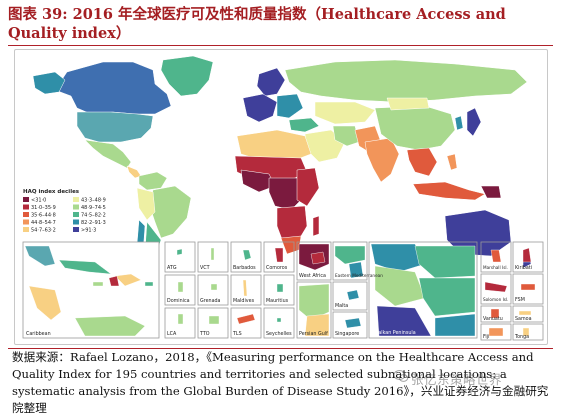 This screenshot has height=417, width=561. Describe the element at coordinates (523, 268) in the screenshot. I see `label-kiribati: Kiribati` at that location.